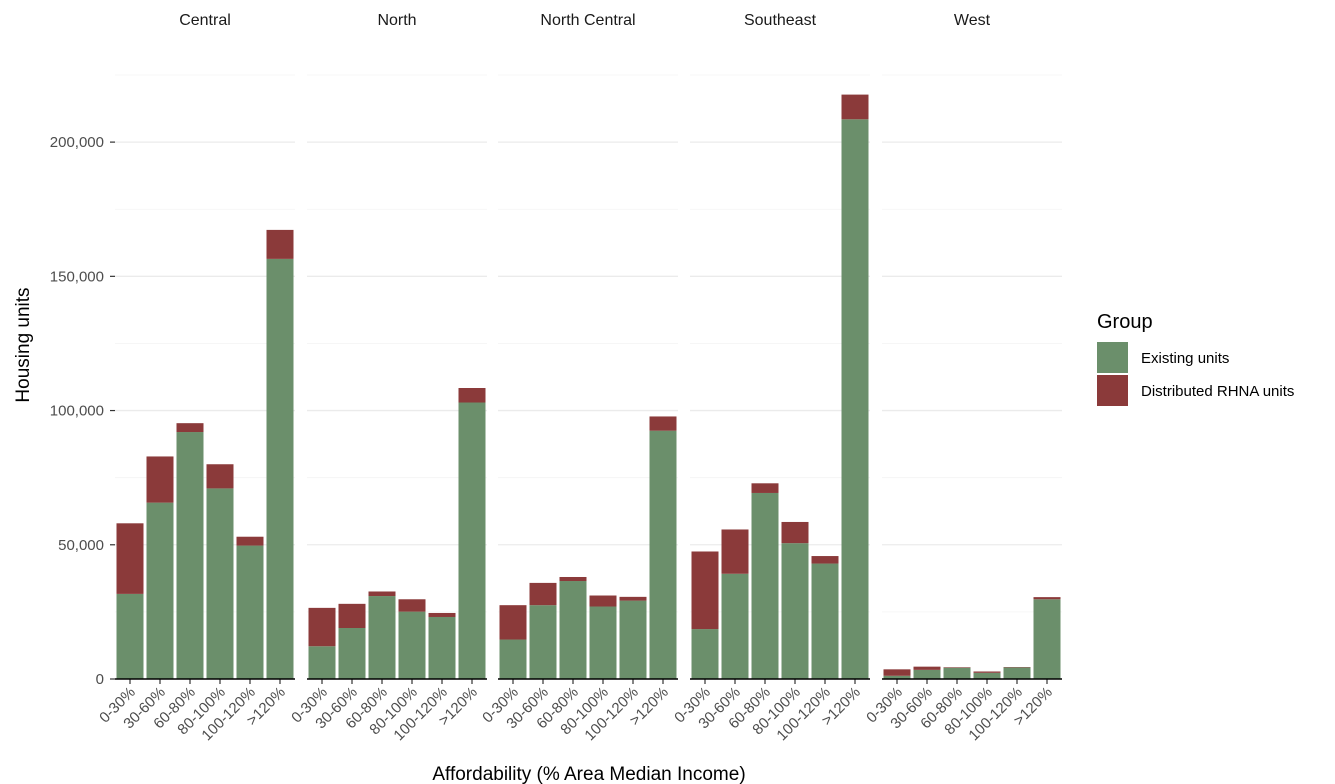 This screenshot has height=784, width=1335. Describe the element at coordinates (77, 142) in the screenshot. I see `y-tick-label: 200,000` at that location.